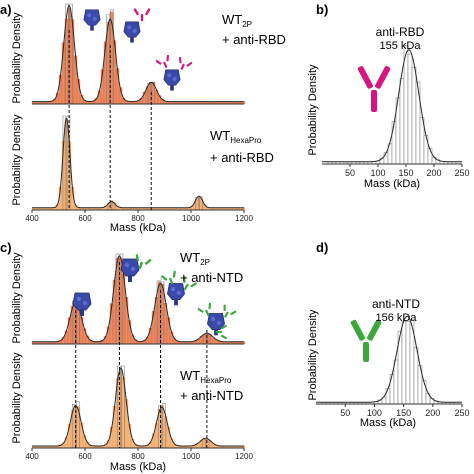 Image resolution: width=474 pixels, height=474 pixels. What do you see at coordinates (206, 376) in the screenshot?
I see `annotation-c-bottom-line1: WTHexaPro` at bounding box center [206, 376].